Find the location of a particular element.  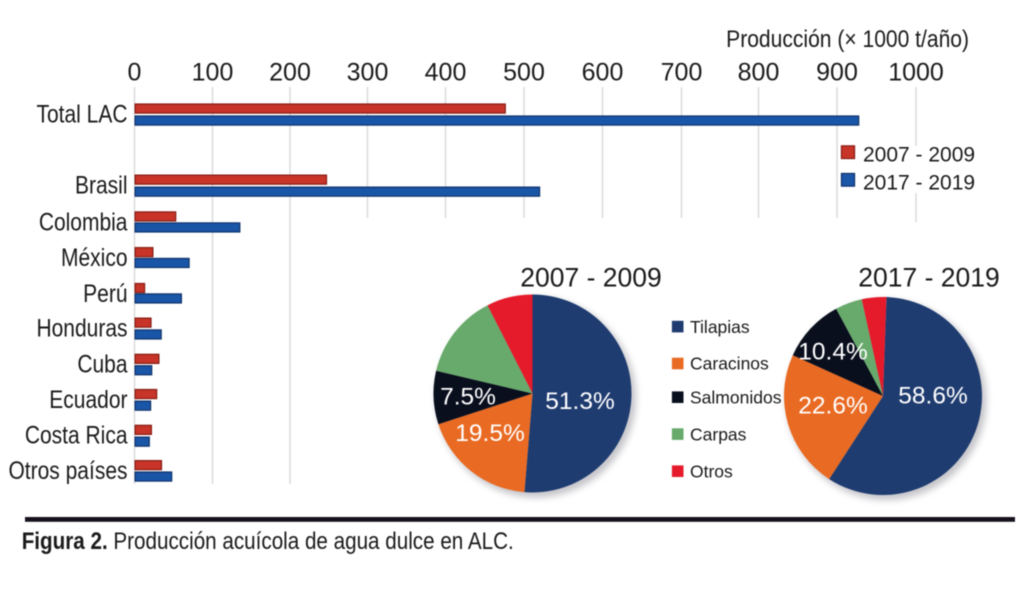

svg-text: Brasil is located at coordinates (101, 185).